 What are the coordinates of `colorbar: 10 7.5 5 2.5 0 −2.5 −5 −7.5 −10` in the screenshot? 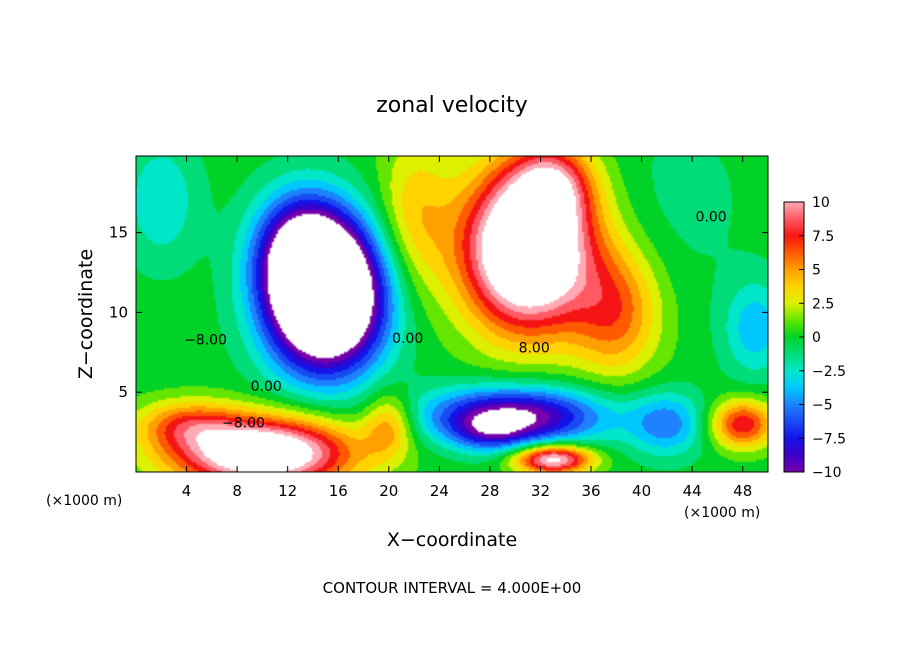 It's located at (814, 338).